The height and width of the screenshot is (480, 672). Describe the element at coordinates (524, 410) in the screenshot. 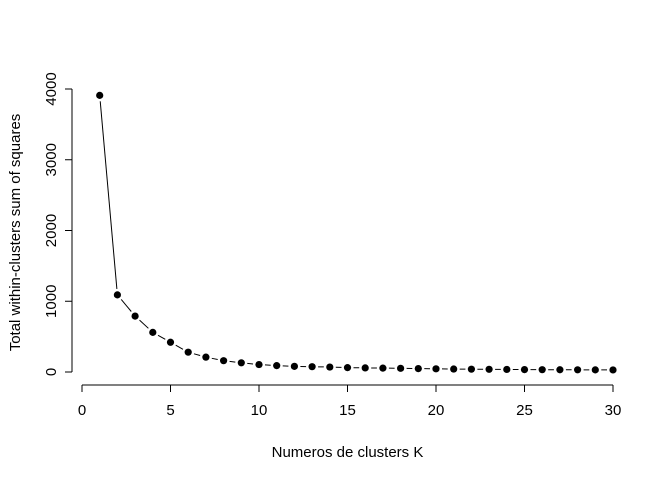

I see `x-tick-label: 25` at that location.